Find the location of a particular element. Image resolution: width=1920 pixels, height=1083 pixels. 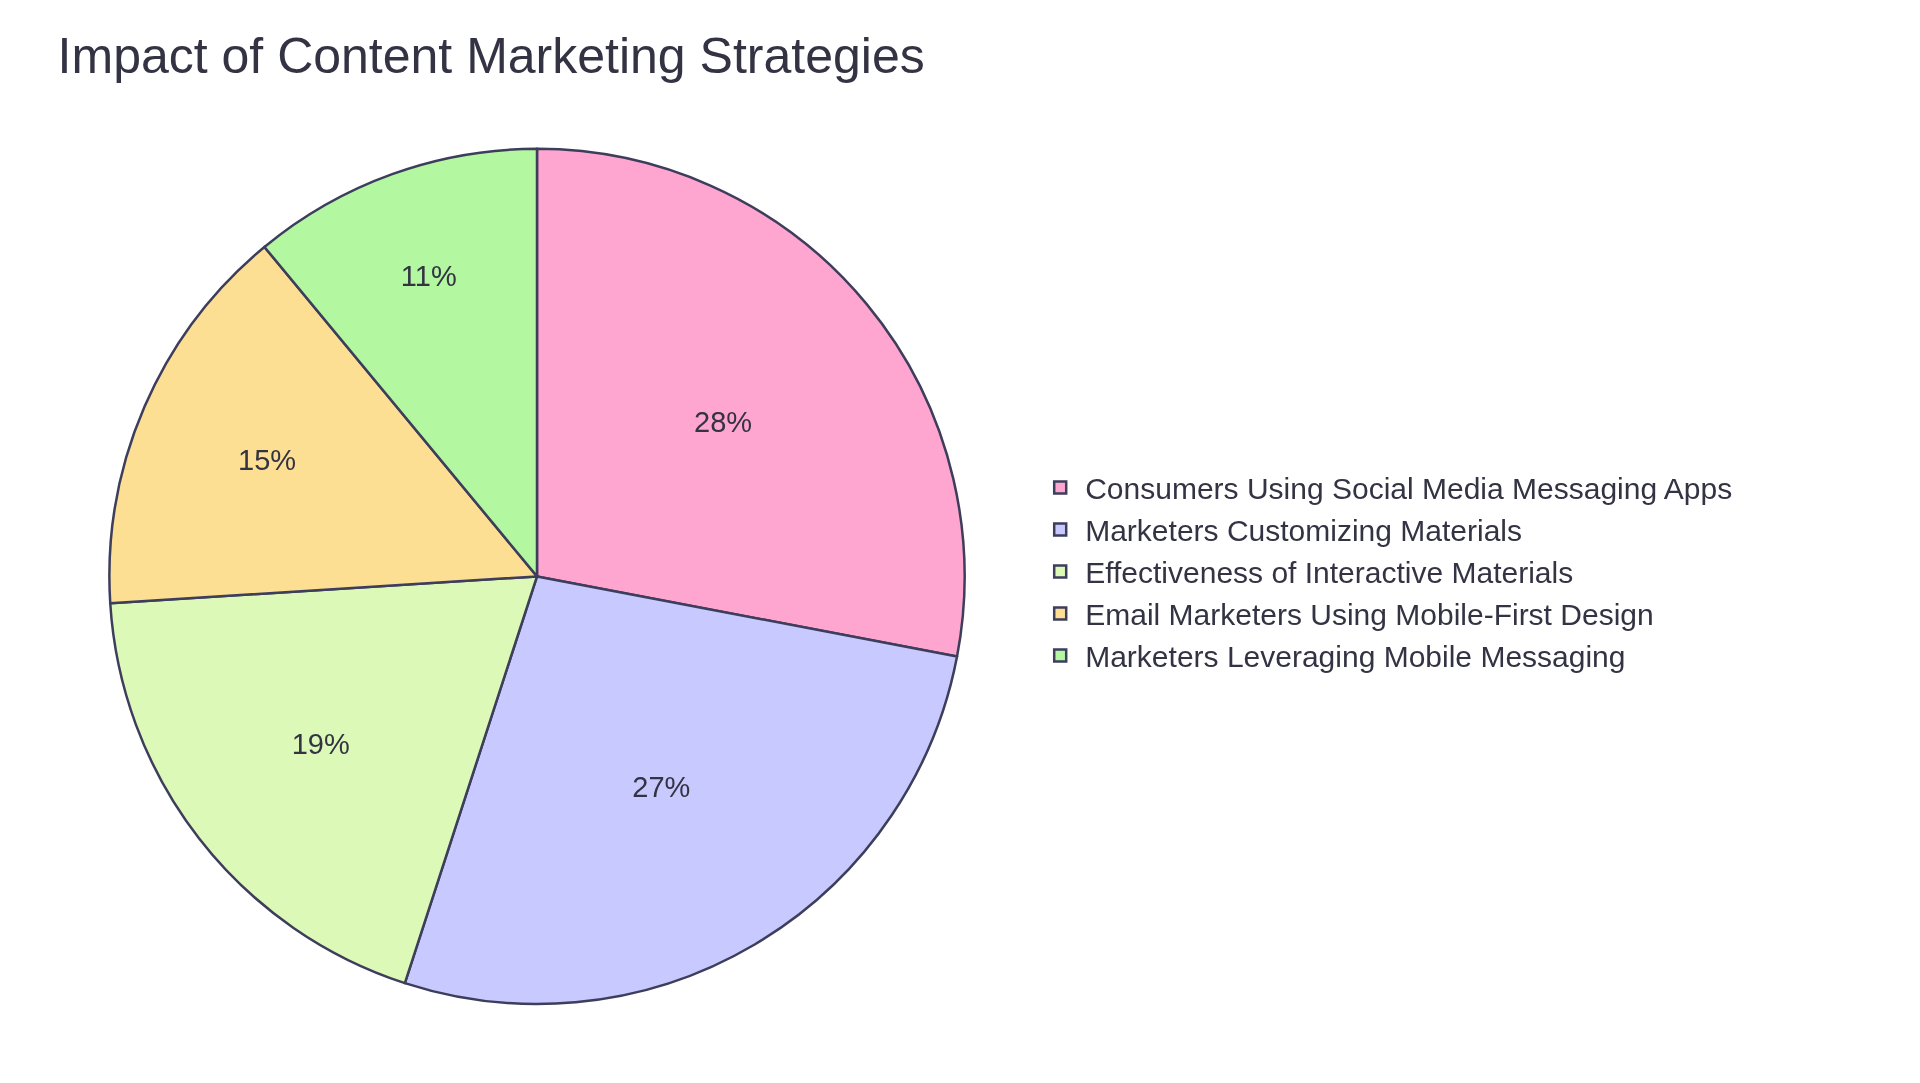

legend-label: Marketers Customizing Materials is located at coordinates (1303, 531).